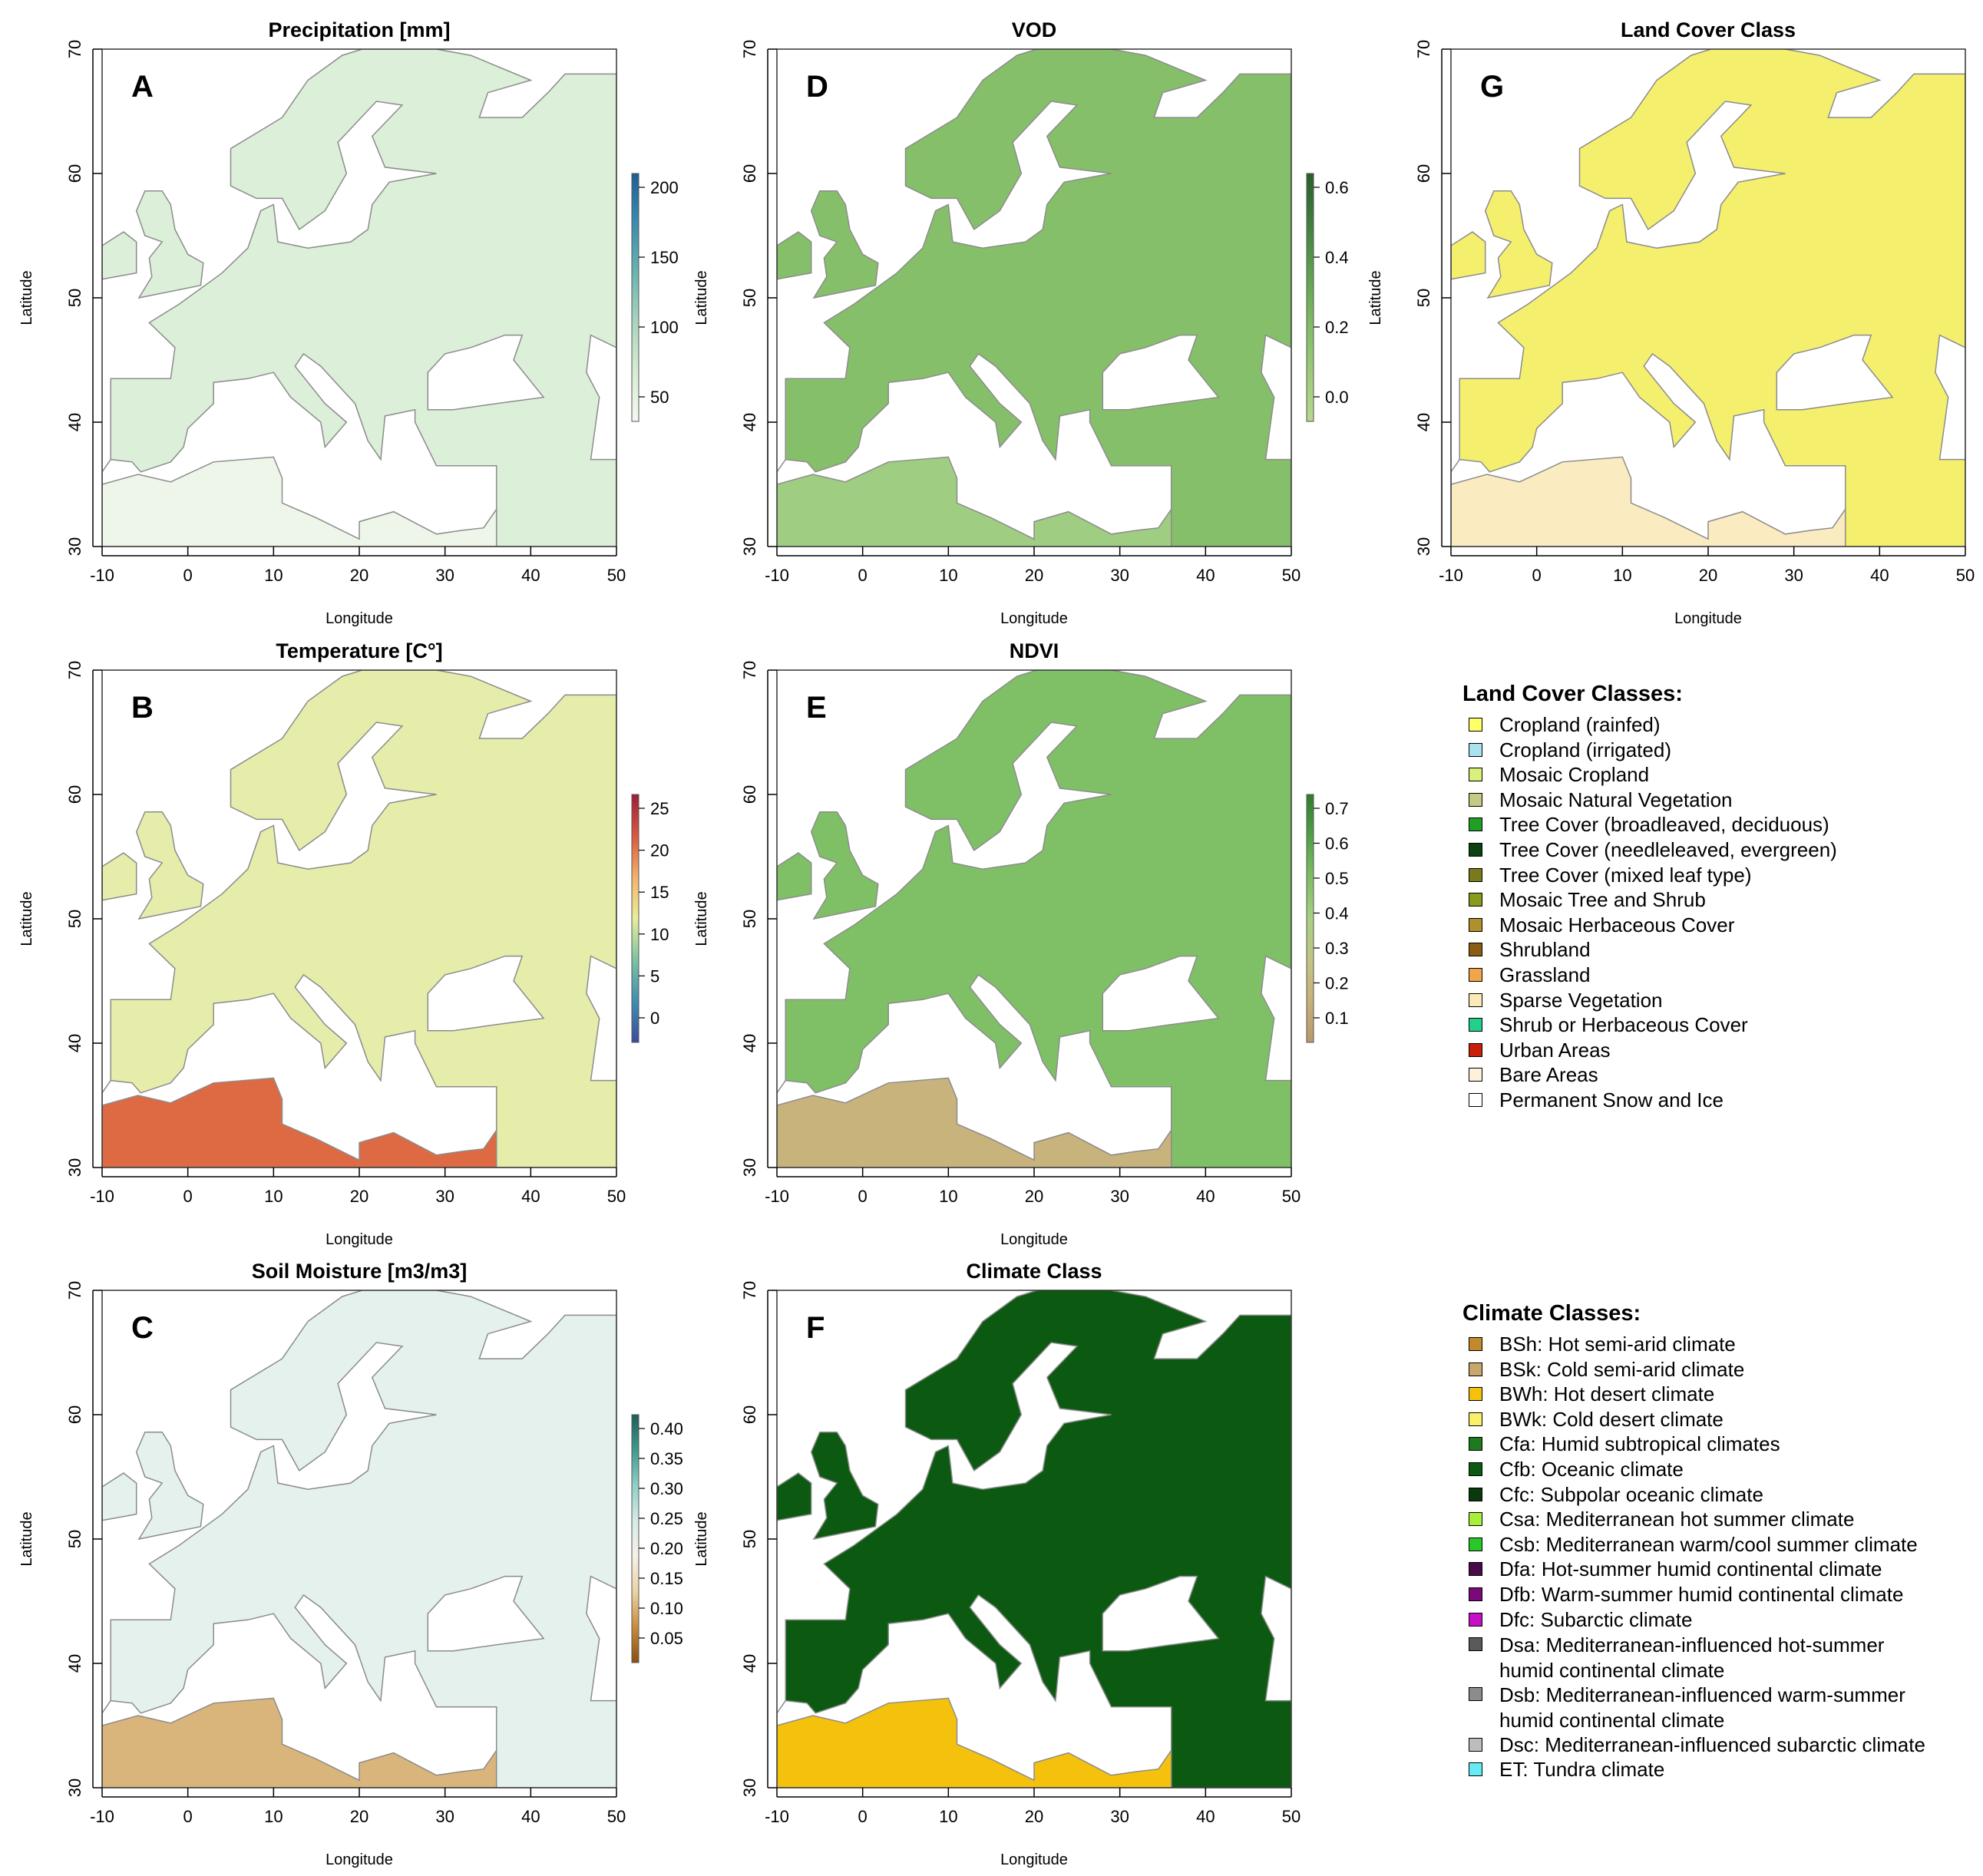 Image resolution: width=1983 pixels, height=1876 pixels. I want to click on colorbar-tick-label: 0.35, so click(667, 1458).